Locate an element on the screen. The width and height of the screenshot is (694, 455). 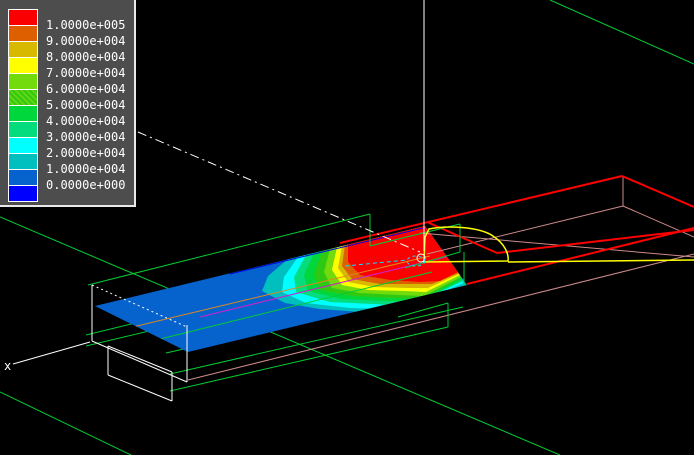
legend-tick-label: 3.0000e+004 is located at coordinates (86, 137).